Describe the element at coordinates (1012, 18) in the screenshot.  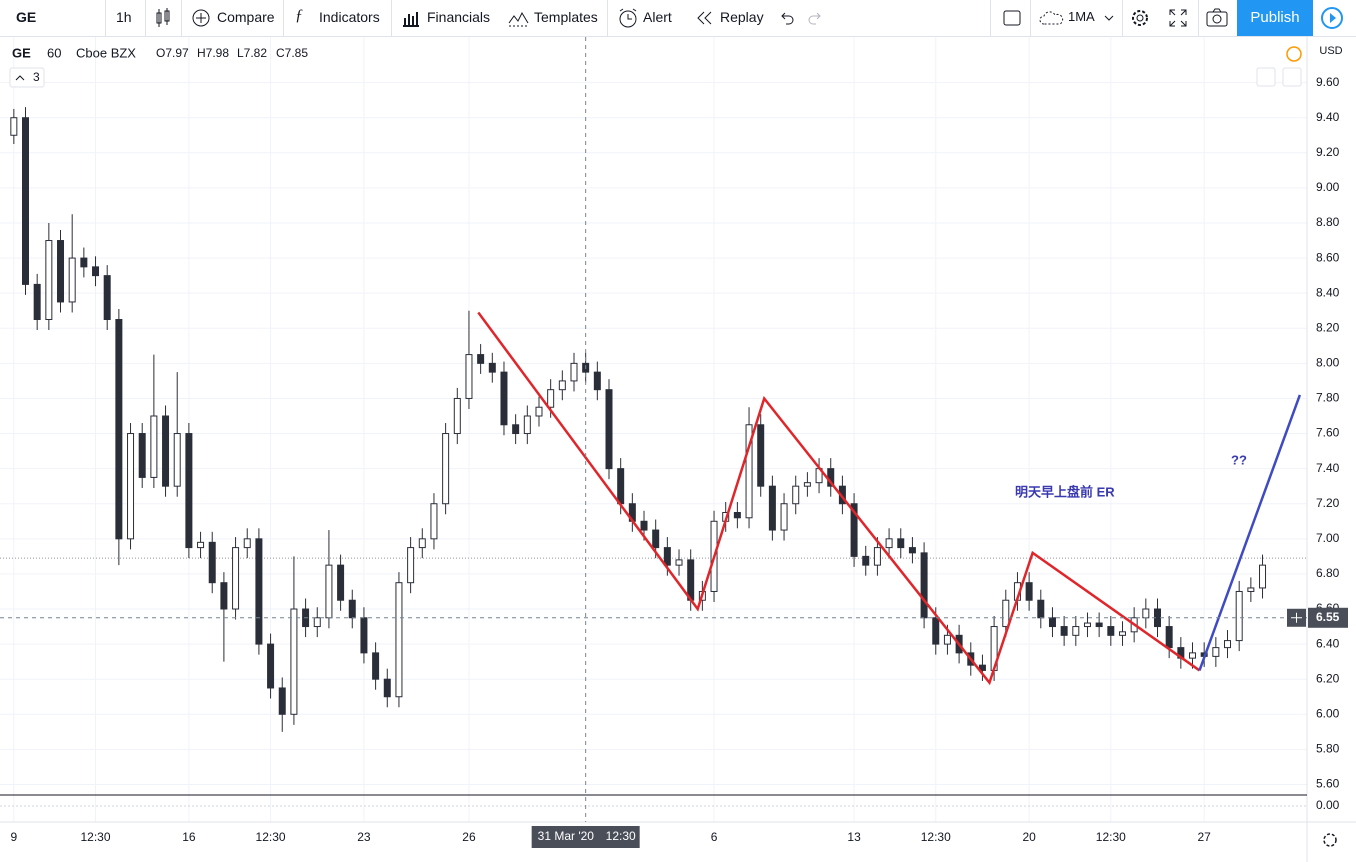
I see `layout-icon` at that location.